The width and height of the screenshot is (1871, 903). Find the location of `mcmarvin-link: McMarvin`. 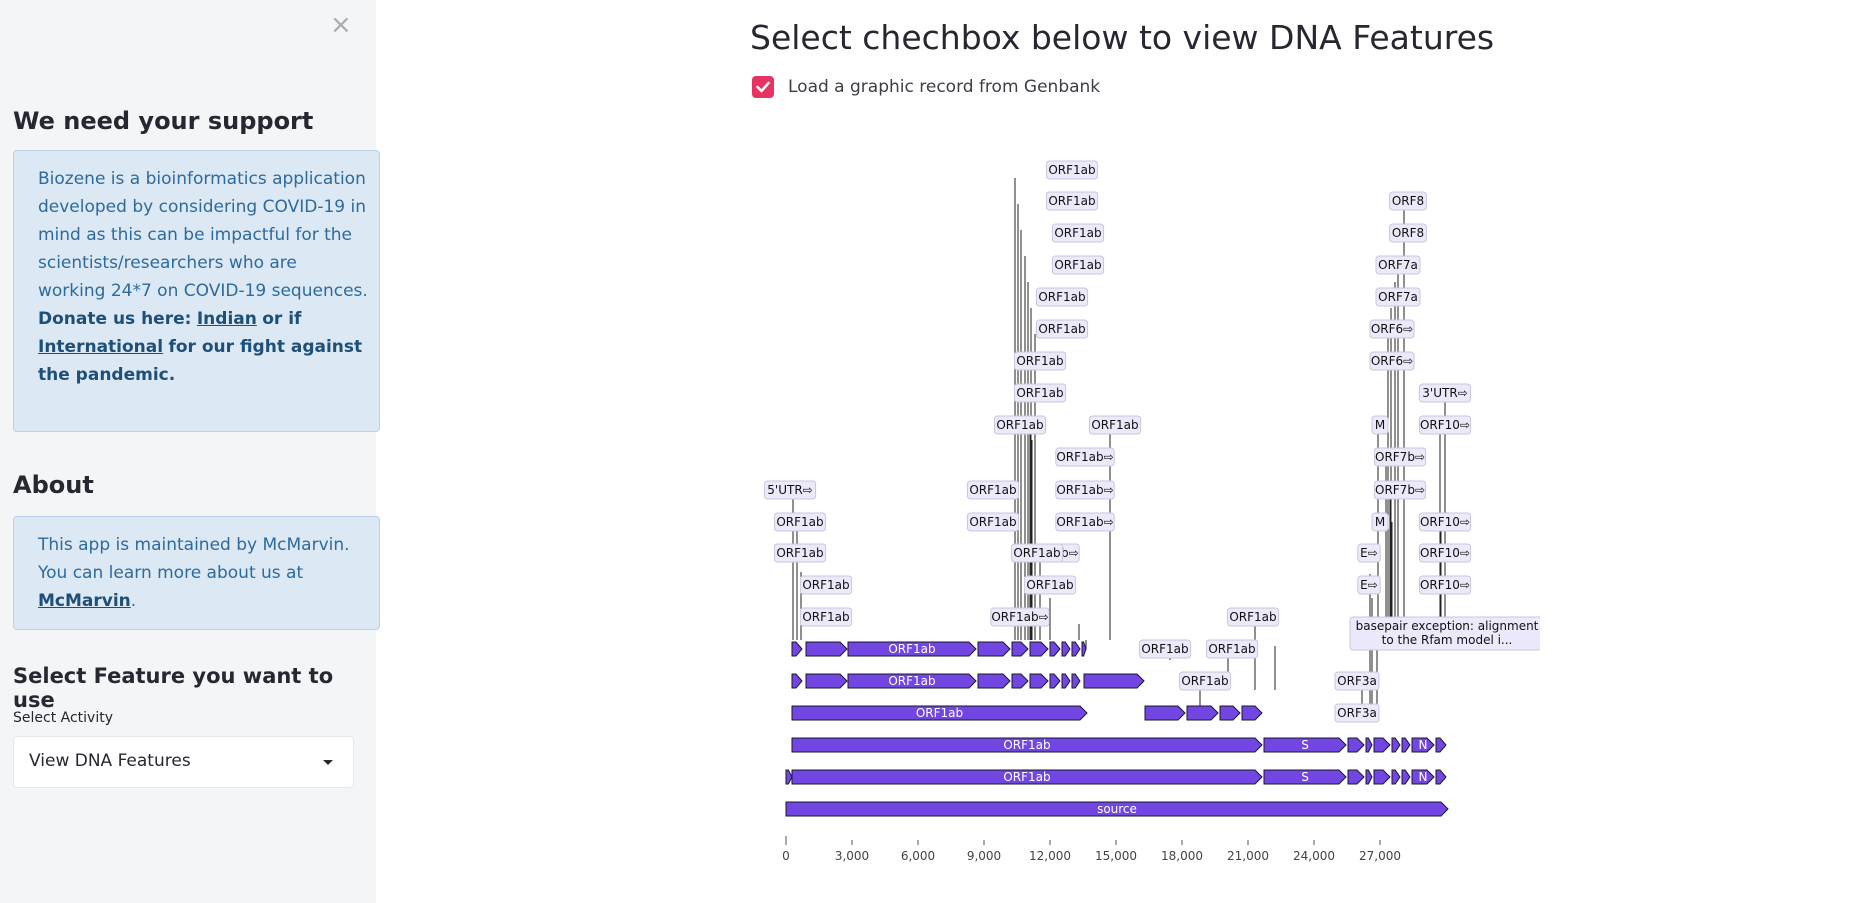

mcmarvin-link: McMarvin is located at coordinates (84, 601).